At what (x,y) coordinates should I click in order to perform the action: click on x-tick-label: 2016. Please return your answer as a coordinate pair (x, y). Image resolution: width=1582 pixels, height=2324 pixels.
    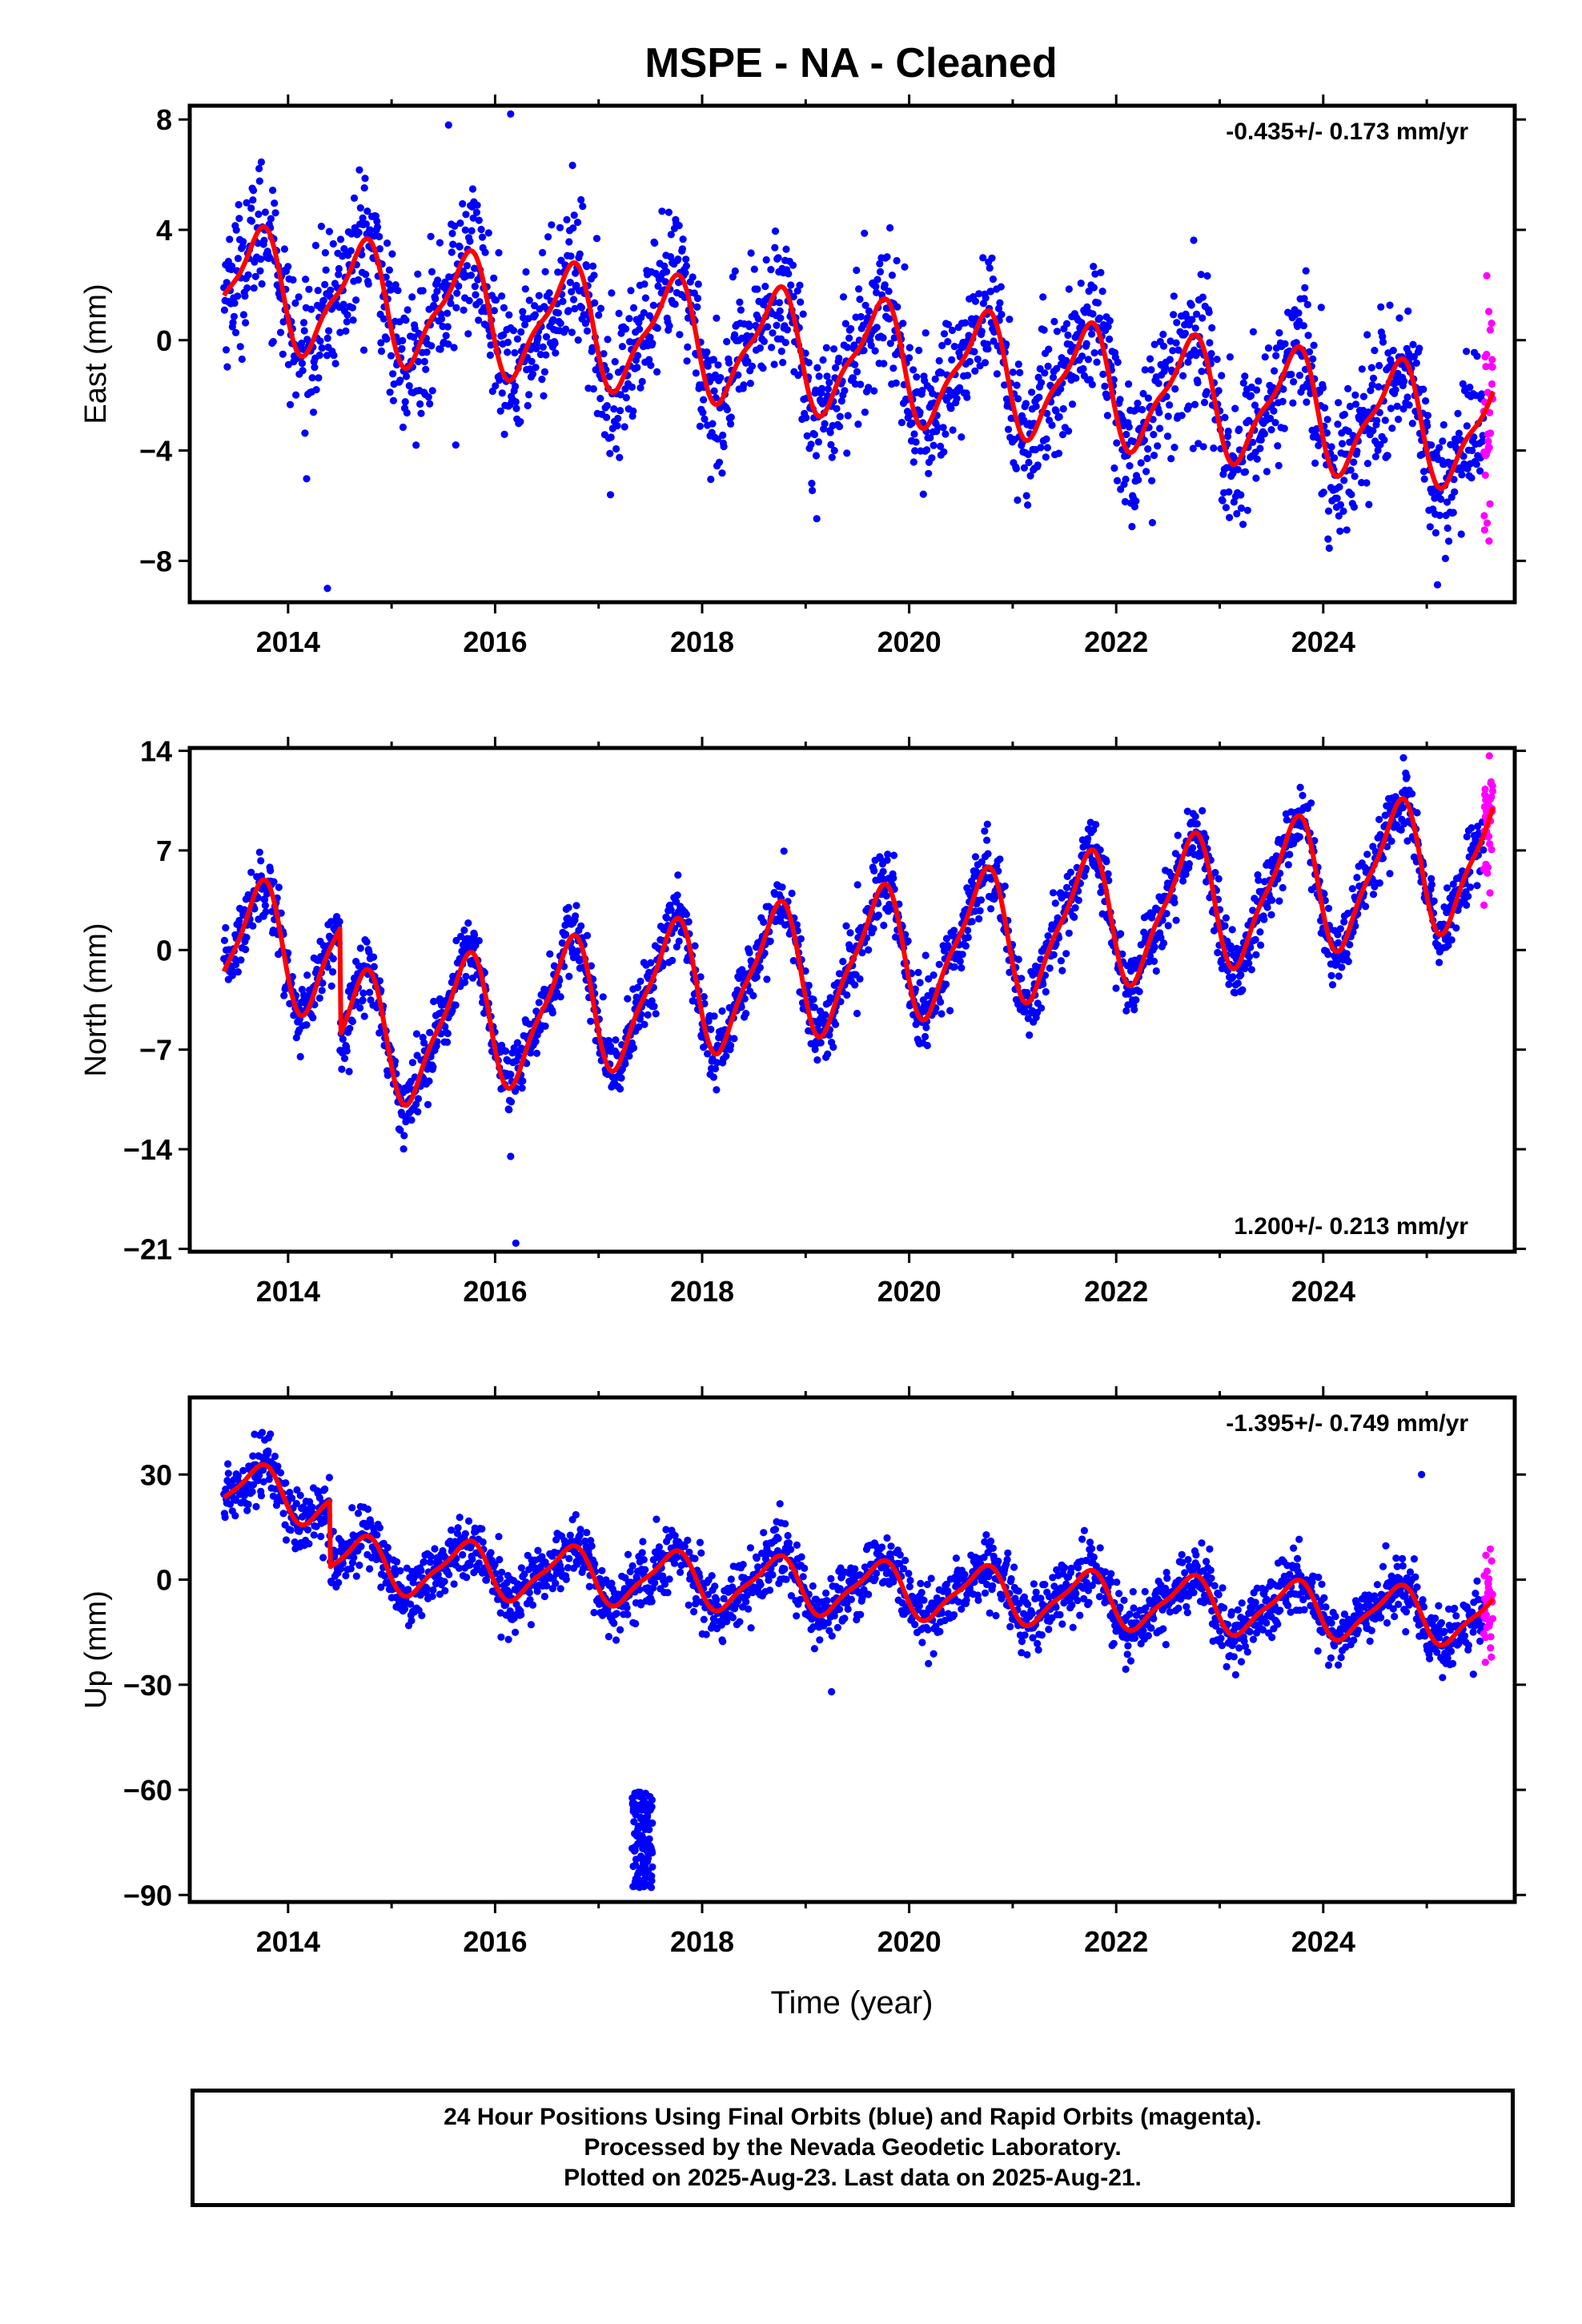
    Looking at the image, I should click on (495, 641).